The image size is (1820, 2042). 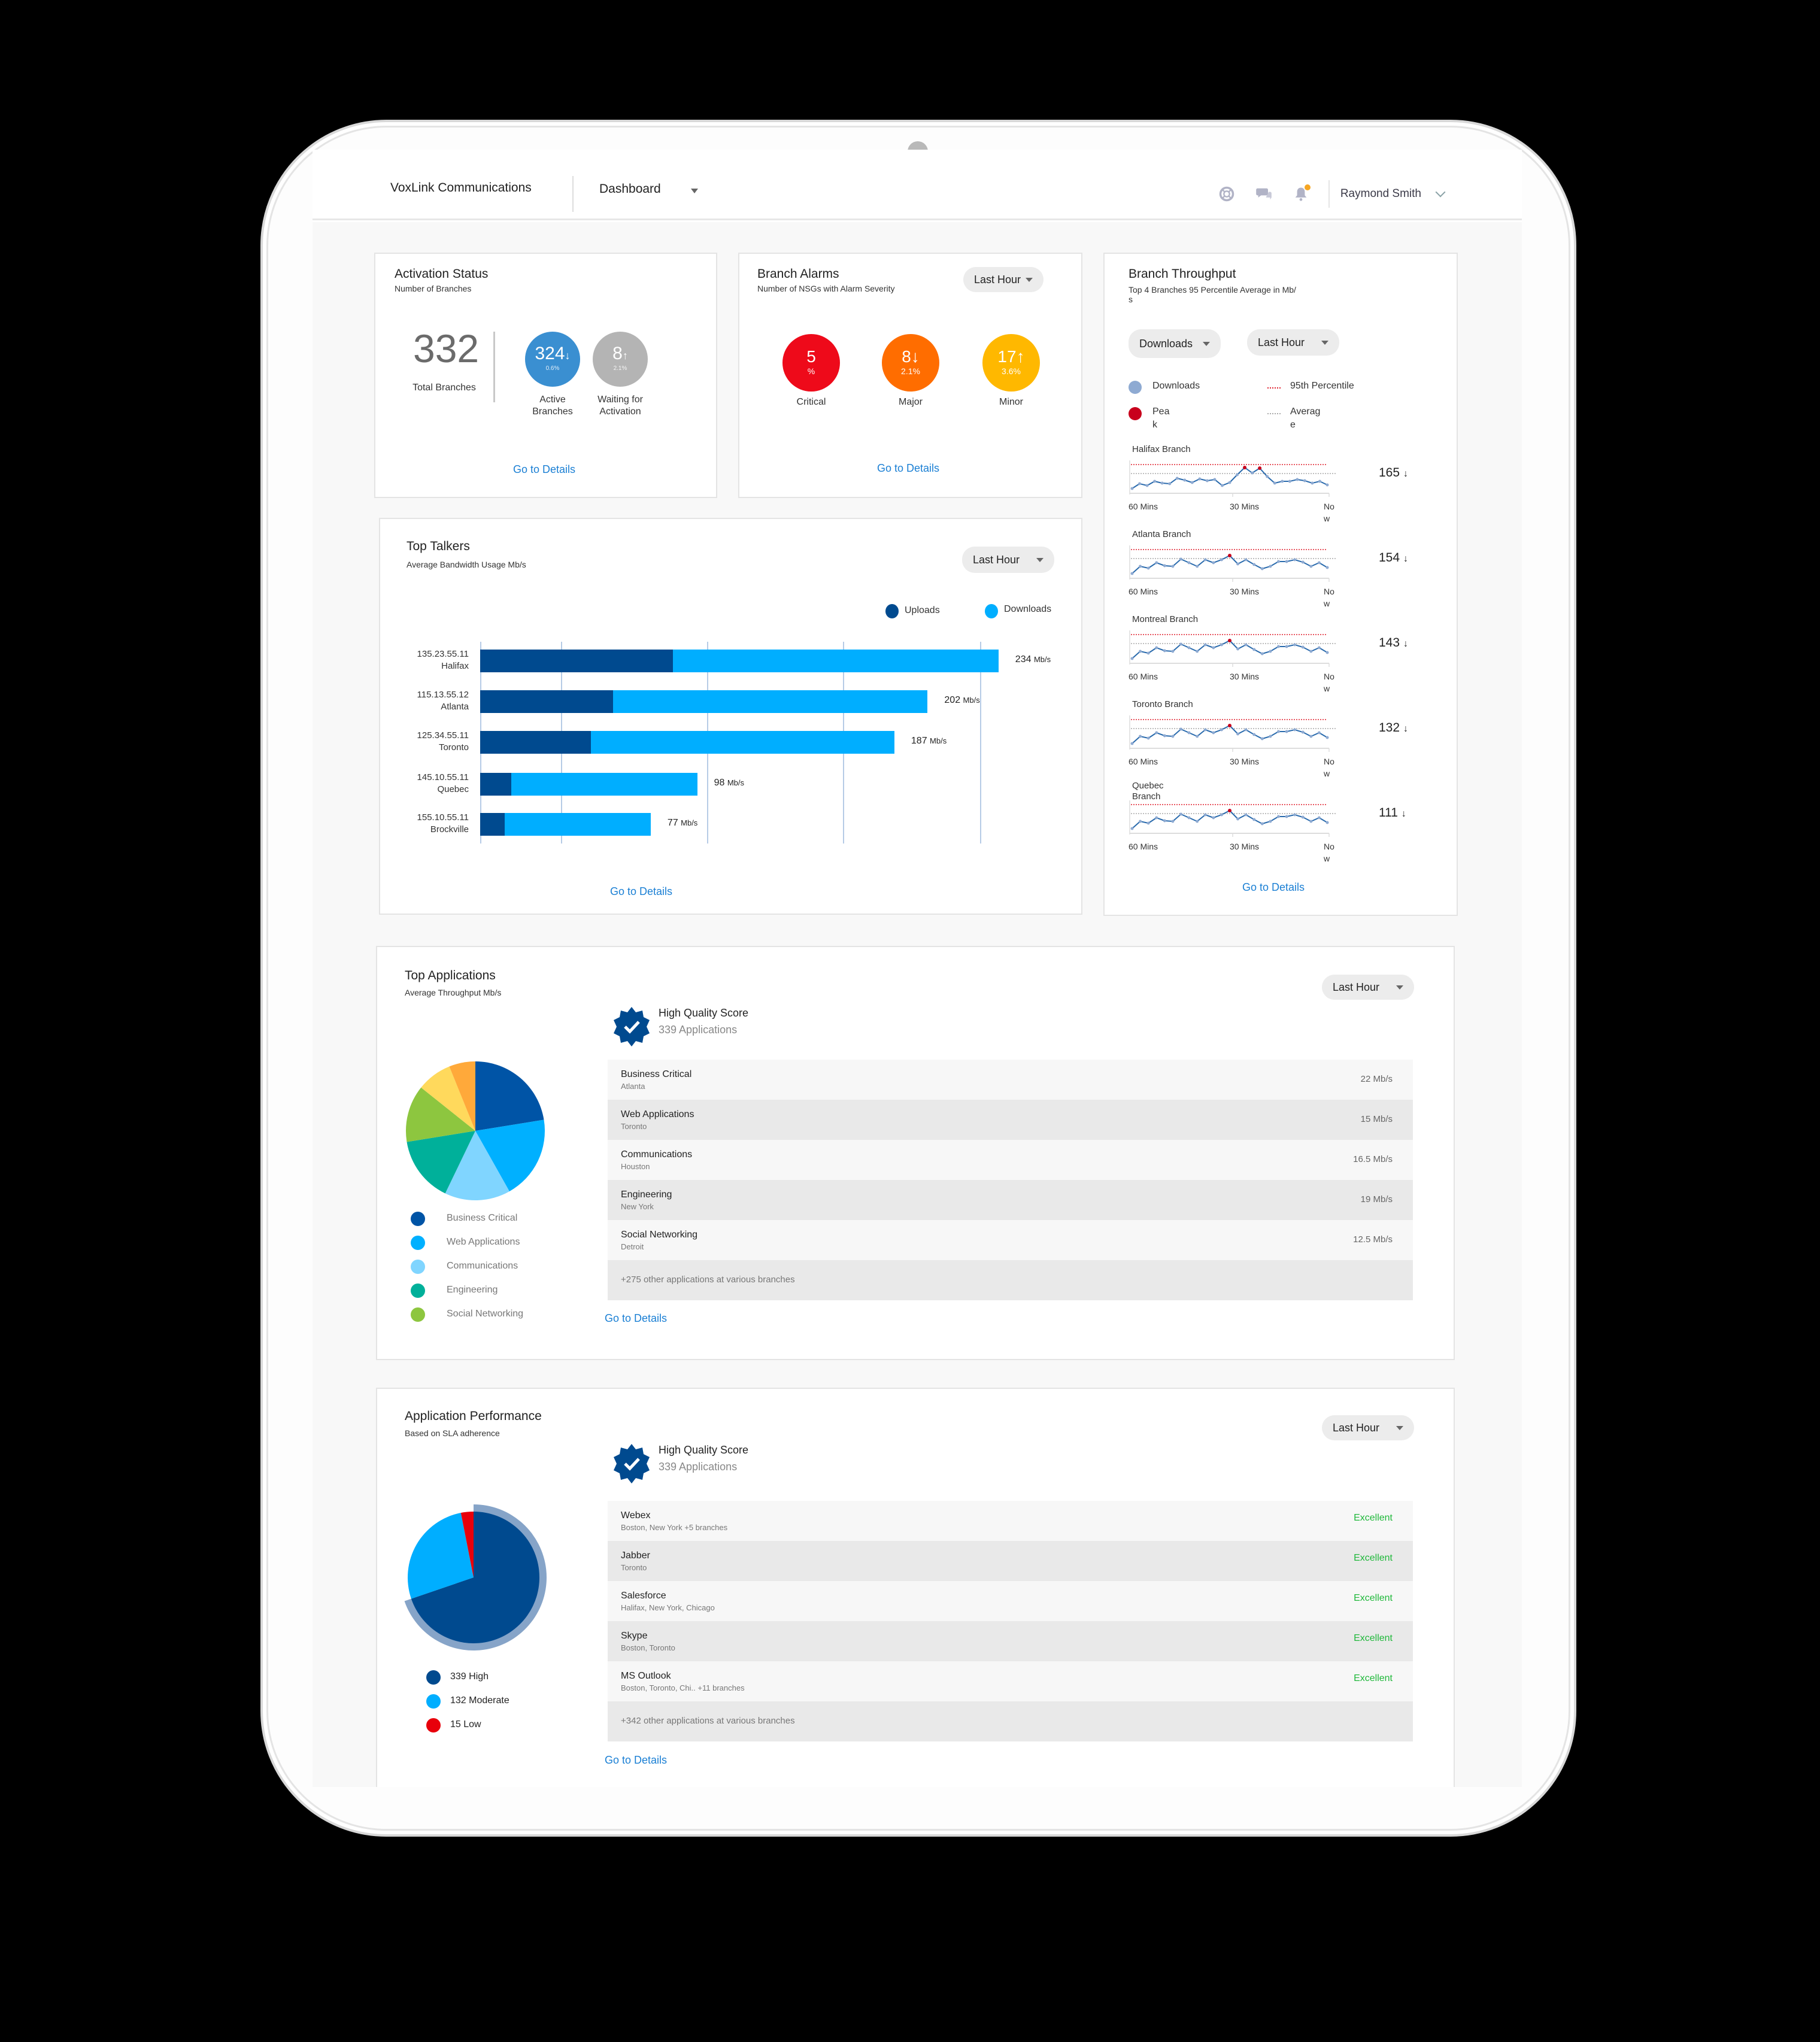 I want to click on chat-icon, so click(x=1264, y=194).